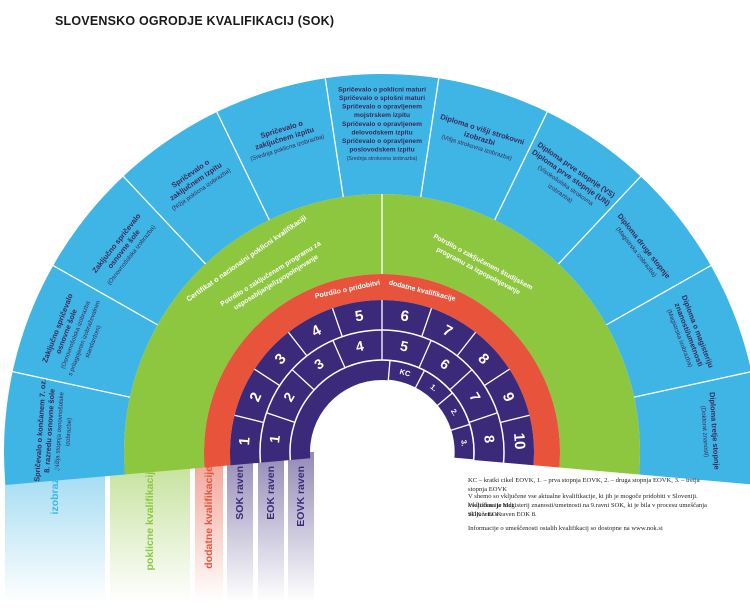 This screenshot has width=750, height=610. I want to click on note-scheme-line-3: vključena v raven EOK 8., so click(502, 514).